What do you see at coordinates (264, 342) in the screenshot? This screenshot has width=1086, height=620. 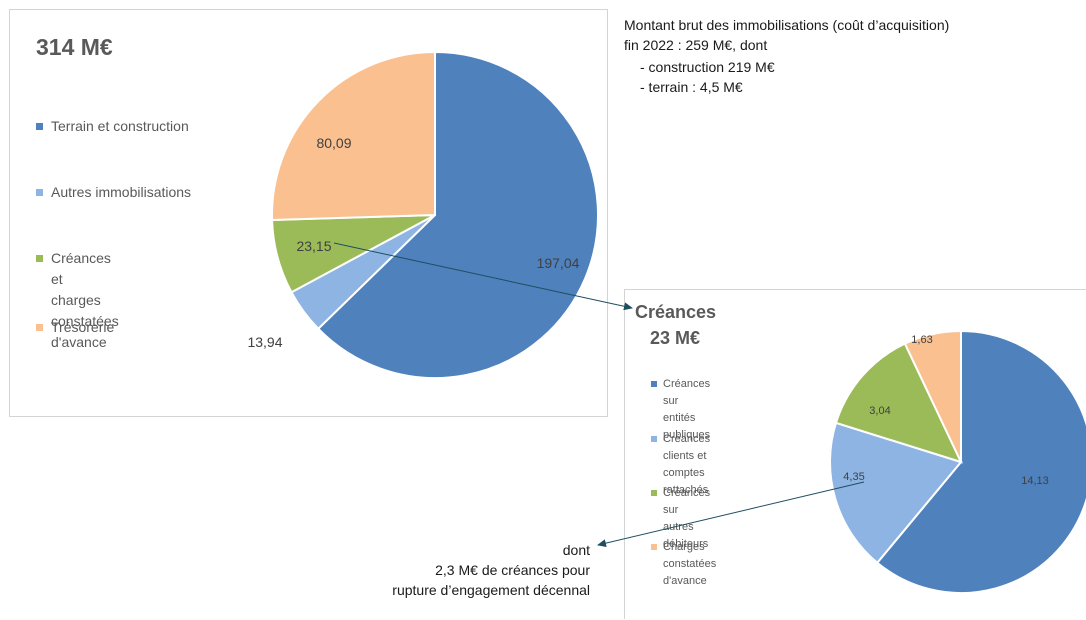 I see `pie-data-label: 13,94` at bounding box center [264, 342].